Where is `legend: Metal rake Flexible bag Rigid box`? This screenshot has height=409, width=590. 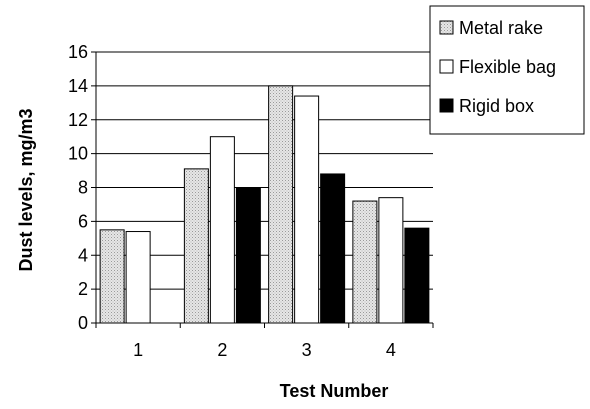
legend: Metal rake Flexible bag Rigid box is located at coordinates (507, 70).